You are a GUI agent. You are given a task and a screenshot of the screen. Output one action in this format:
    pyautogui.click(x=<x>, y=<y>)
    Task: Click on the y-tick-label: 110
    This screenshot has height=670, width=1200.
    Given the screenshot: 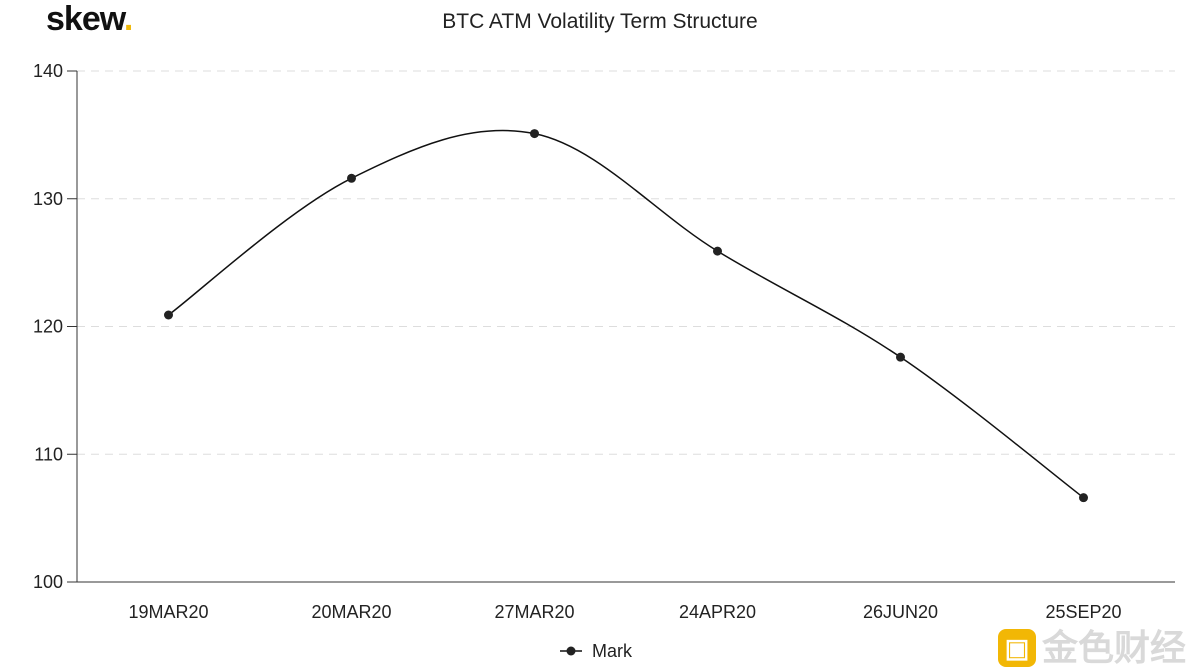 What is the action you would take?
    pyautogui.click(x=48, y=454)
    